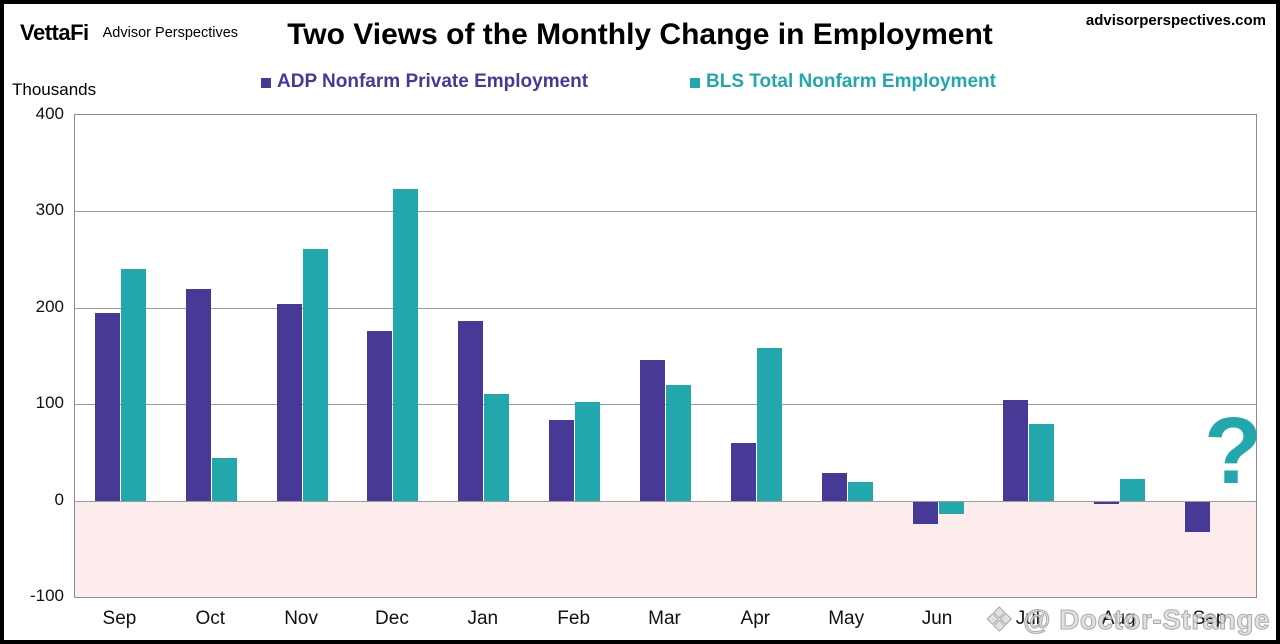 The image size is (1280, 644). What do you see at coordinates (1175, 20) in the screenshot?
I see `site-url: advisorperspectives.com` at bounding box center [1175, 20].